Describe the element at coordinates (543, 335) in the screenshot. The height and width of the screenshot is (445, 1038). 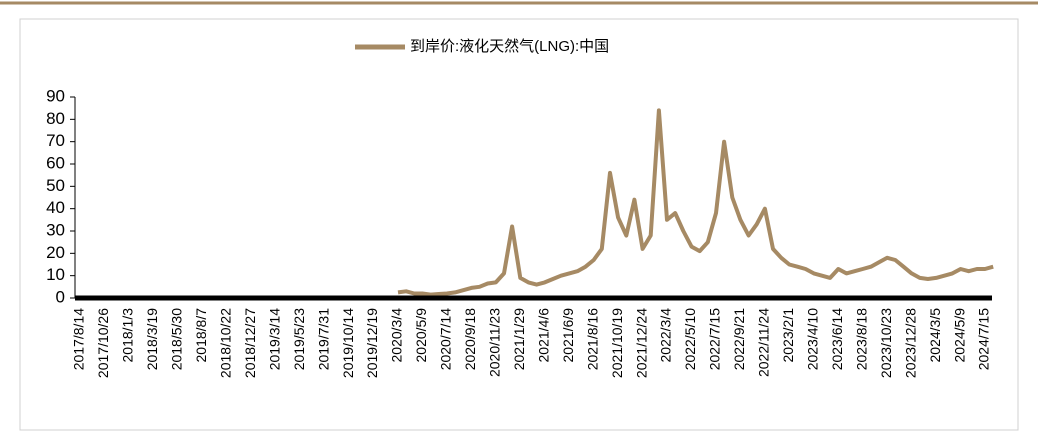
I see `x-tick-label: 2021/4/6` at that location.